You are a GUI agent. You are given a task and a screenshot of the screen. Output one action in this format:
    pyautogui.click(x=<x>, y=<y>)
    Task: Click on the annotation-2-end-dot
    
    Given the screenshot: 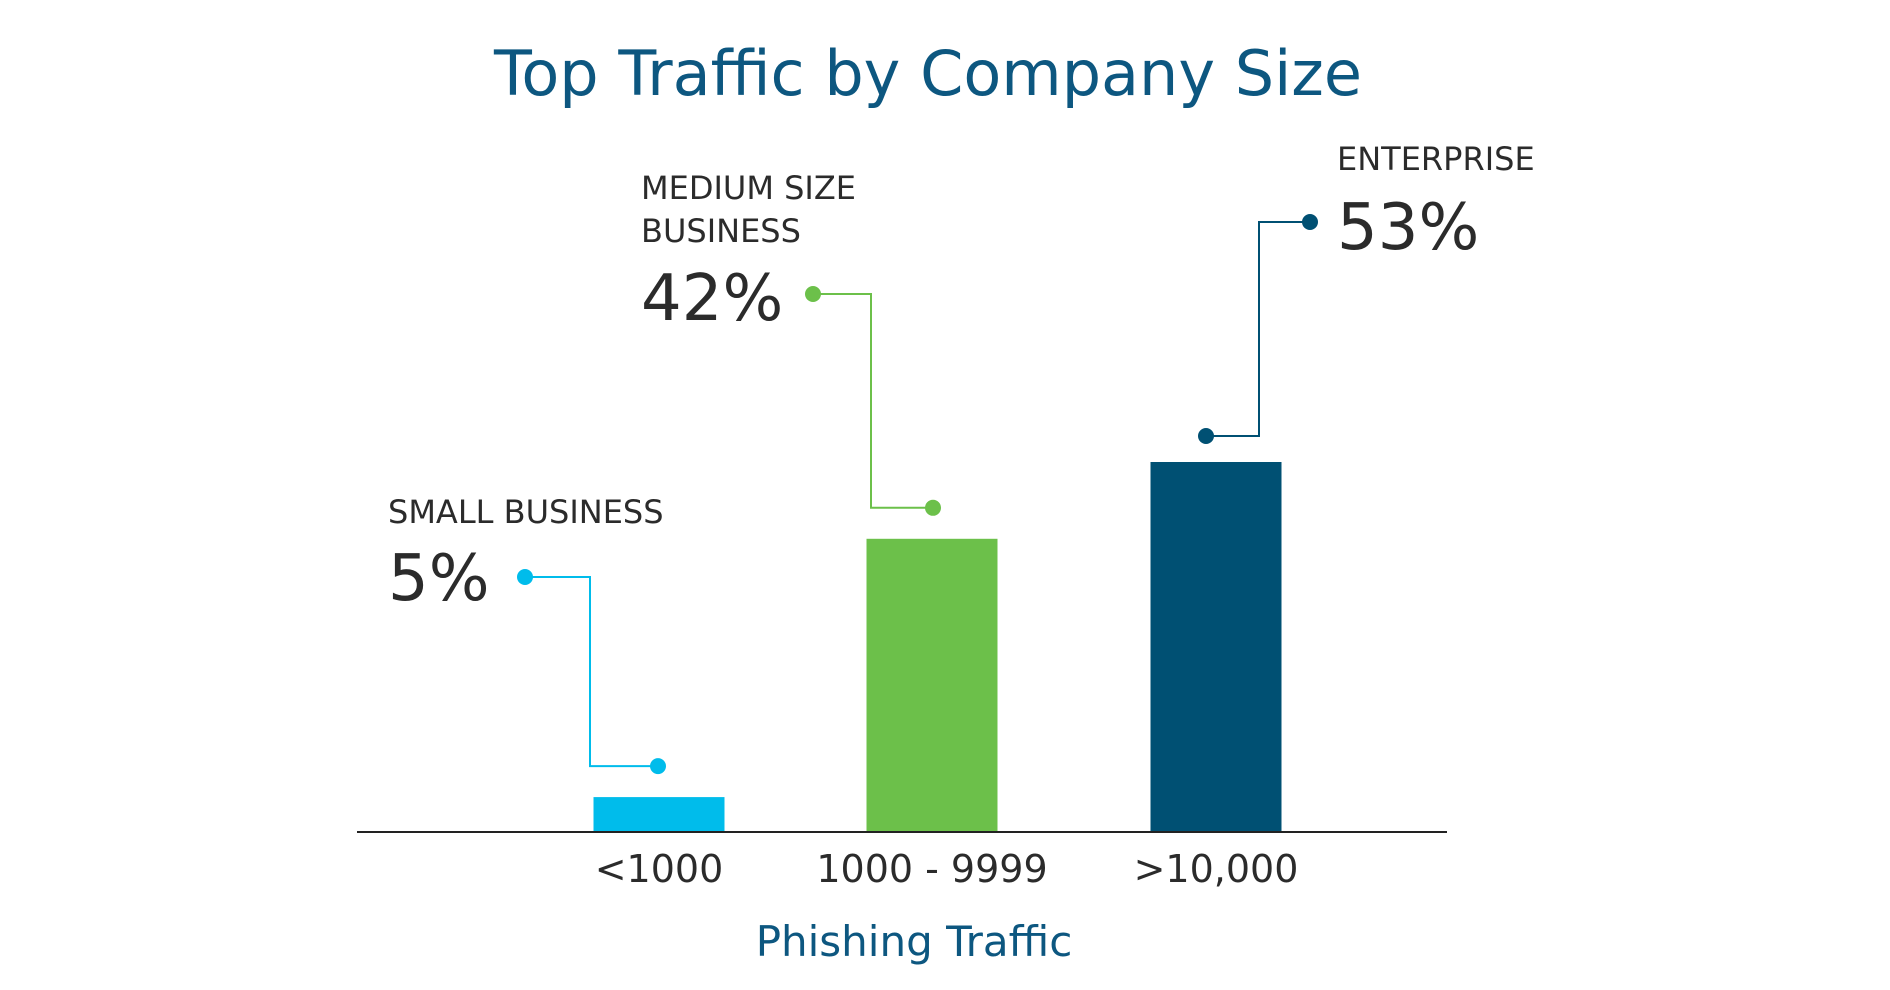 What is the action you would take?
    pyautogui.click(x=933, y=507)
    